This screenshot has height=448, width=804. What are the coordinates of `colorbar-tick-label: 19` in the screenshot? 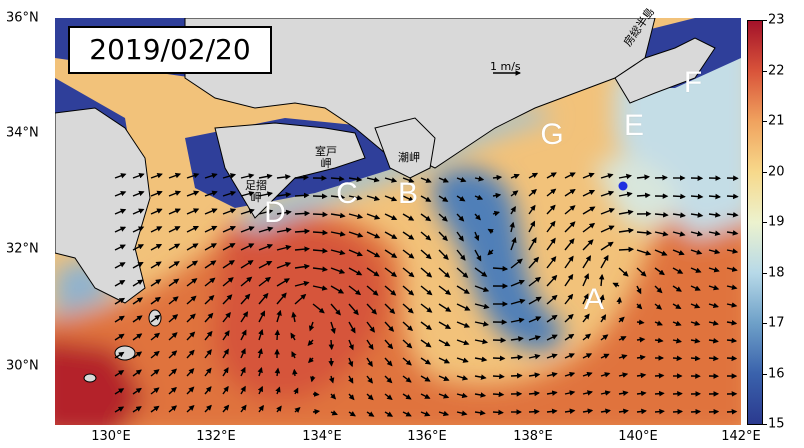 It's located at (776, 222).